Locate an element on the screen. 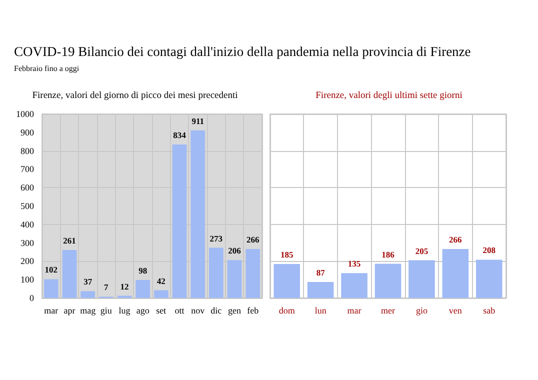  data-label: 261 is located at coordinates (69, 240).